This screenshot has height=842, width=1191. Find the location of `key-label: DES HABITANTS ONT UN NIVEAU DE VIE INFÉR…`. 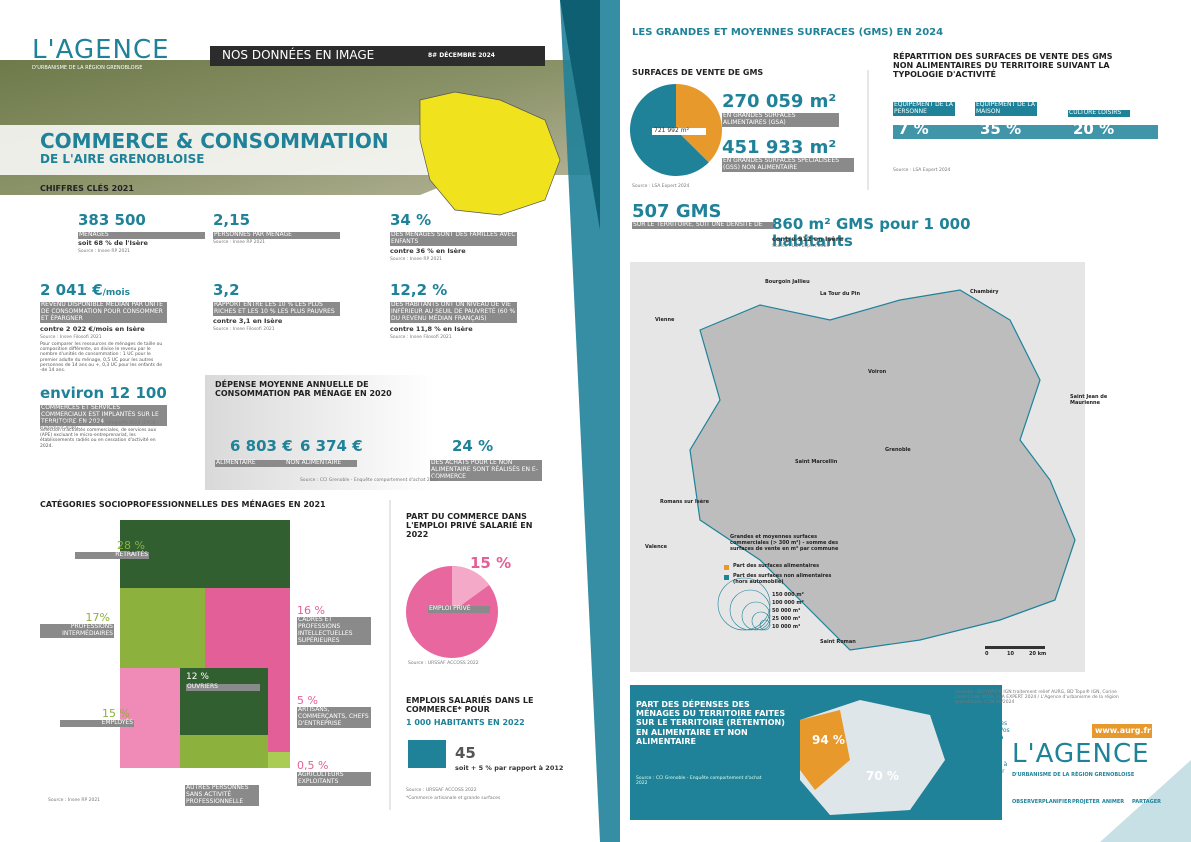

key-label: DES HABITANTS ONT UN NIVEAU DE VIE INFÉR… is located at coordinates (453, 312).